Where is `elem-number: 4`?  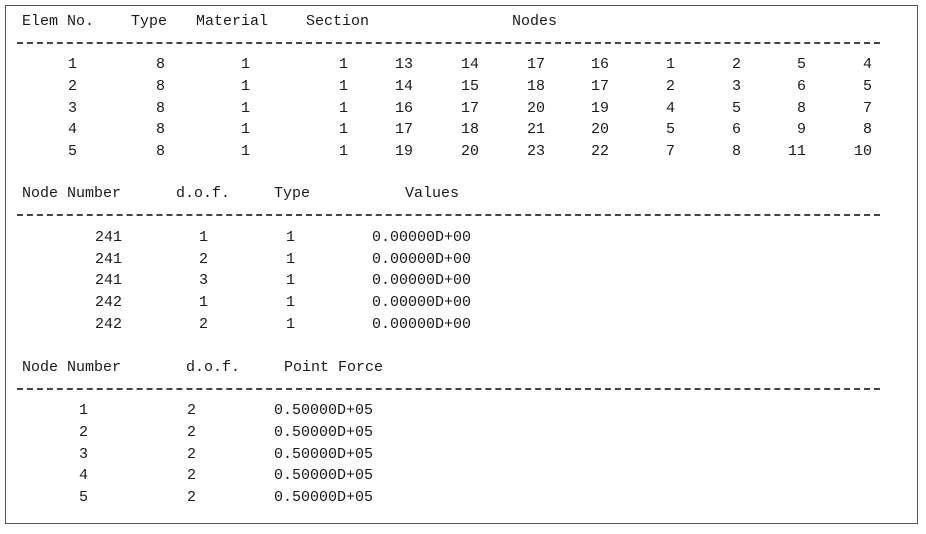 elem-number: 4 is located at coordinates (72, 129).